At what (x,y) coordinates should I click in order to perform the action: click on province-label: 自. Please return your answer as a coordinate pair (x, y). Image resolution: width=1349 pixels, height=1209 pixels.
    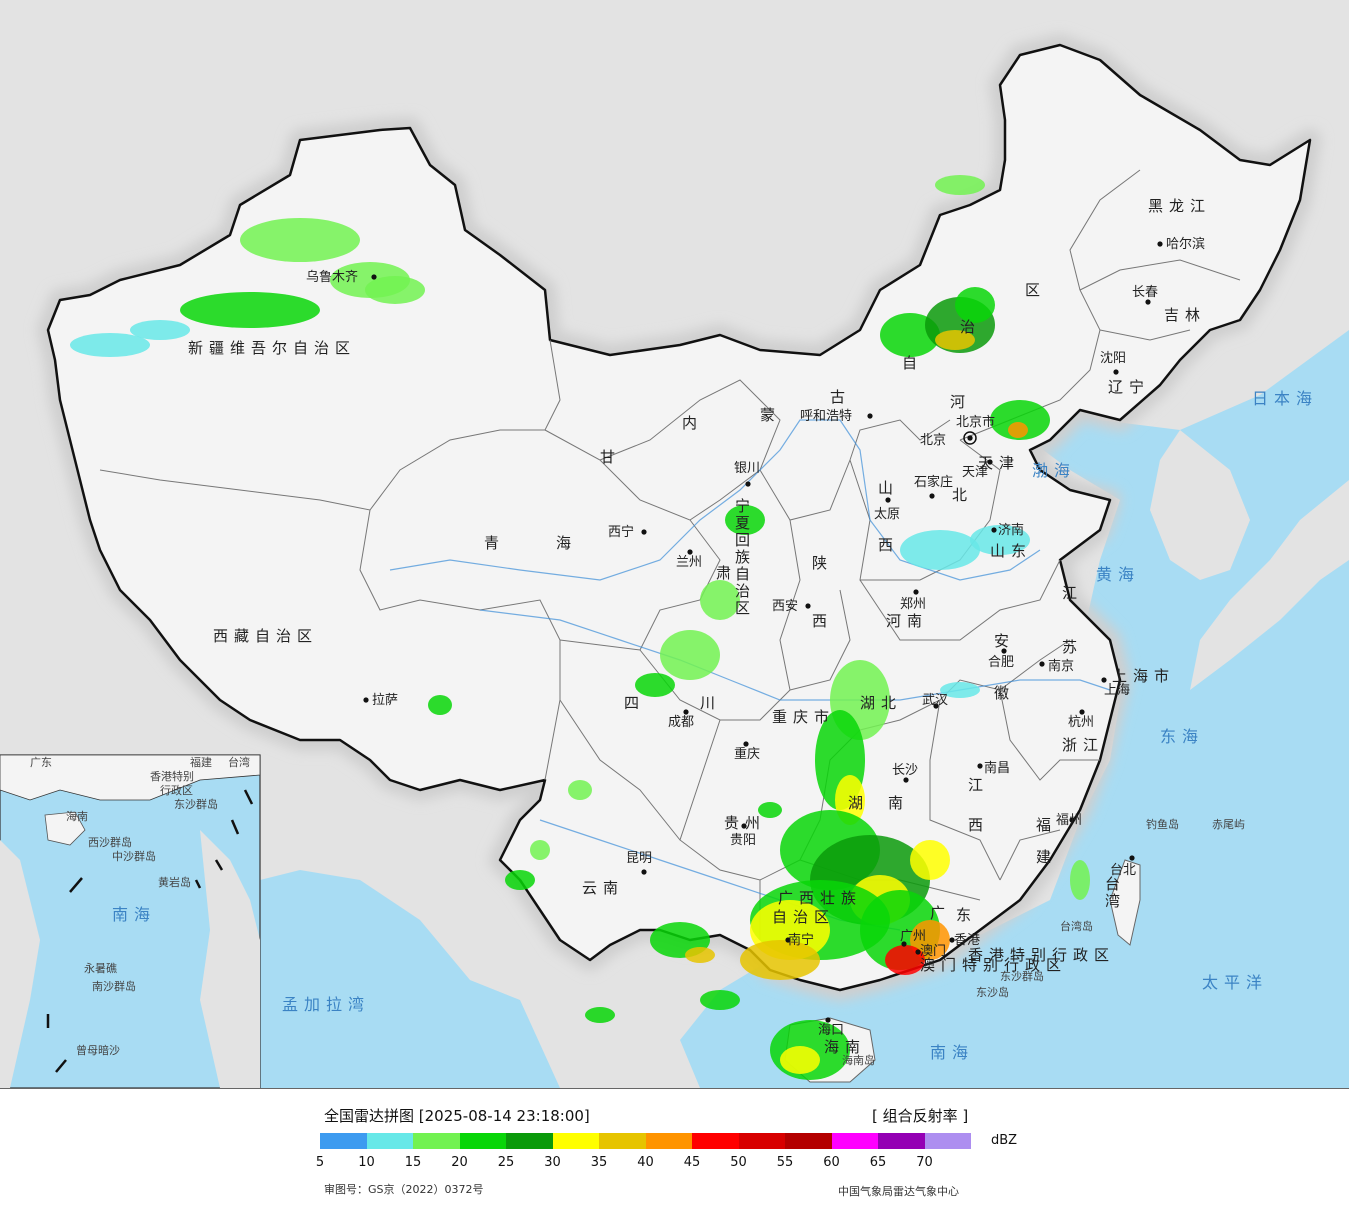
    Looking at the image, I should click on (912, 363).